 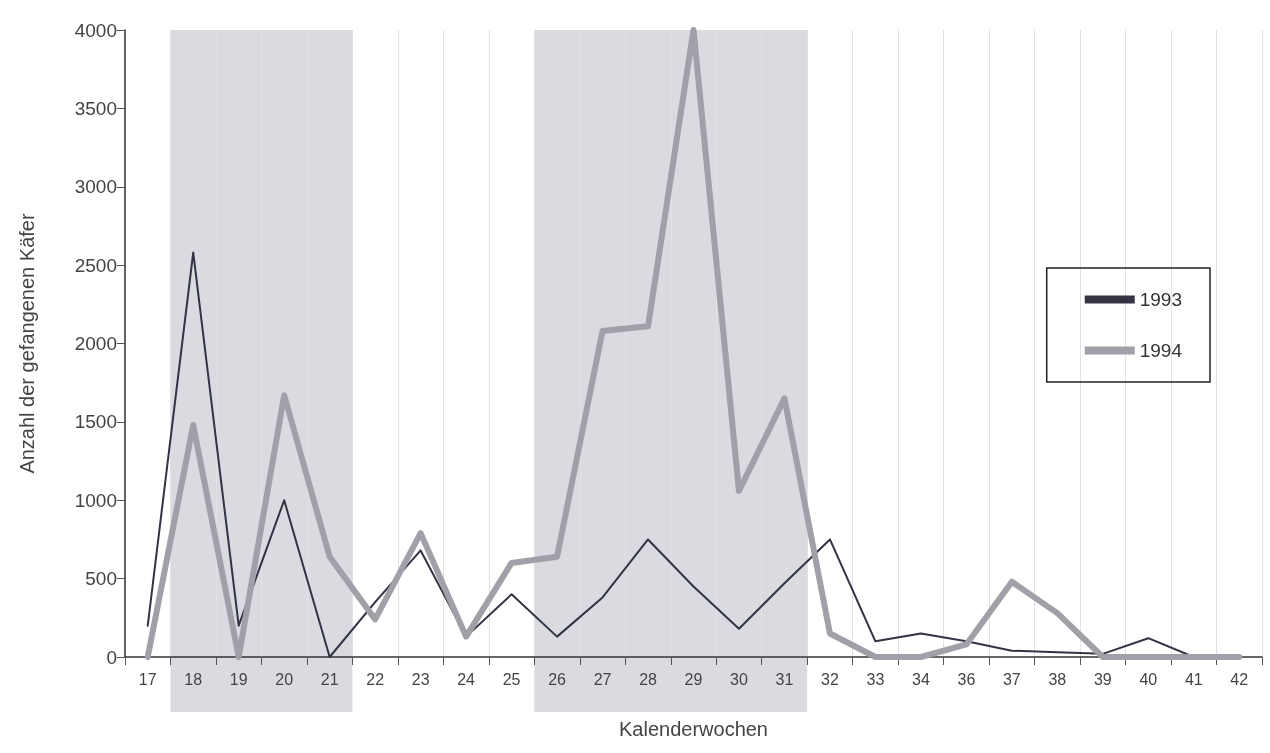 What do you see at coordinates (95, 187) in the screenshot?
I see `y-tick-label: 3000` at bounding box center [95, 187].